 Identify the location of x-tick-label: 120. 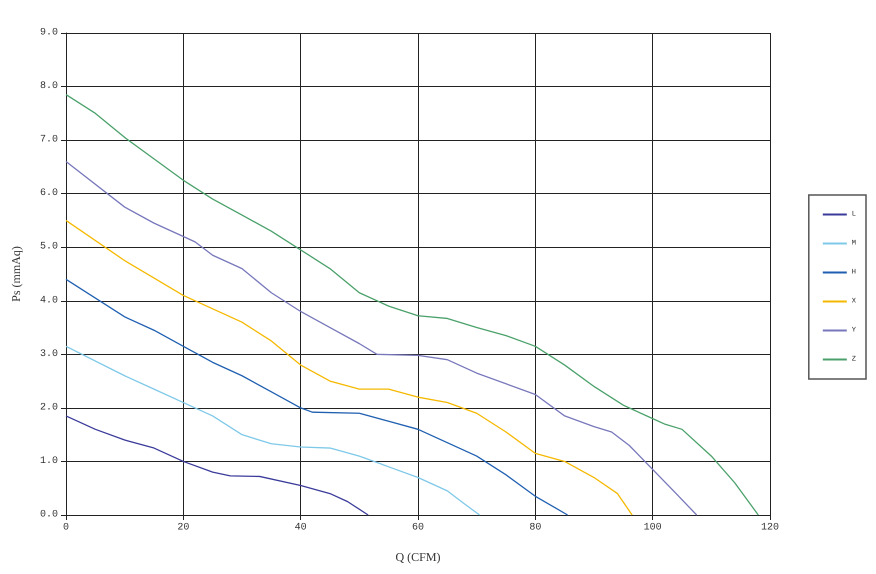
(770, 528).